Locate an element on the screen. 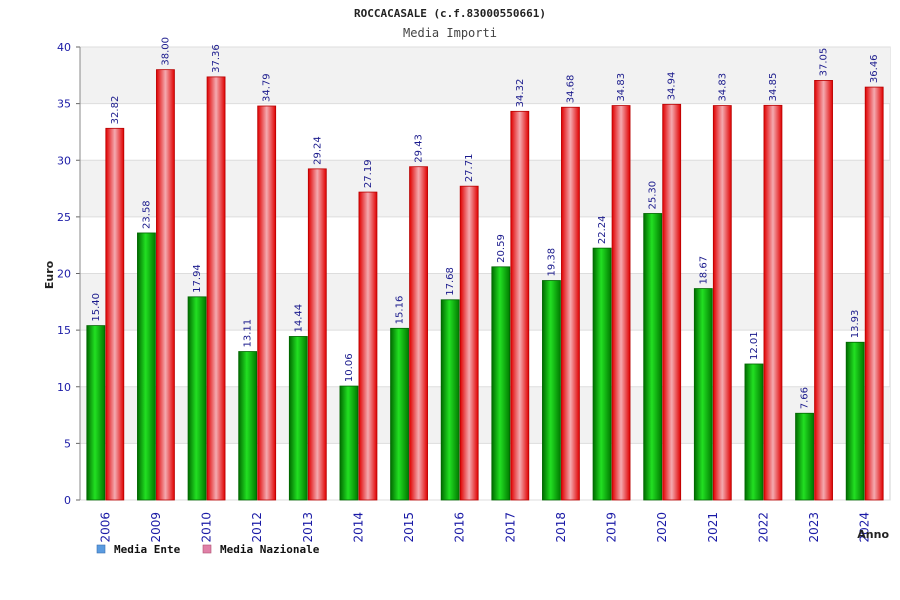 The image size is (900, 600). bar-media-nazionale-2009 is located at coordinates (165, 285).